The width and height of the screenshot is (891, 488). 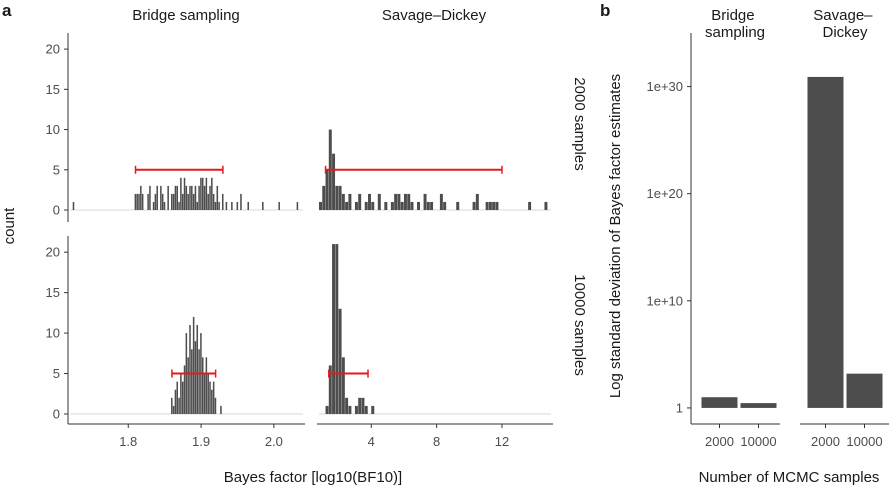 What do you see at coordinates (56, 373) in the screenshot?
I see `y-tick-label-10000: 5` at bounding box center [56, 373].